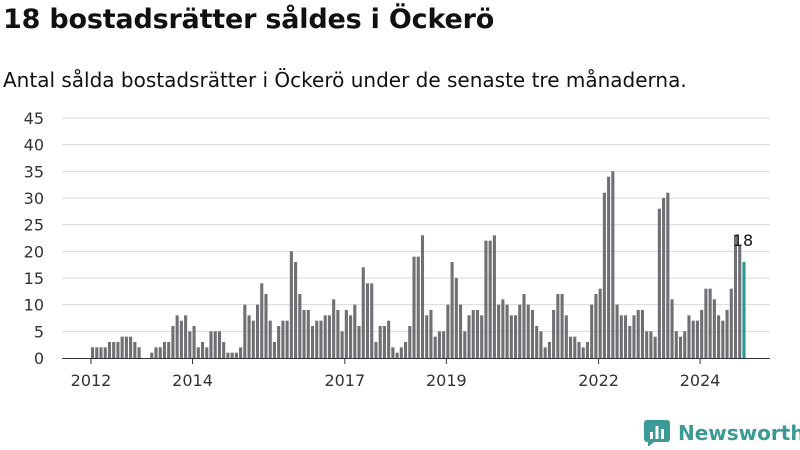 The width and height of the screenshot is (800, 450). I want to click on x-axis: 2012 2014 2017 2019 2022 2024, so click(416, 374).